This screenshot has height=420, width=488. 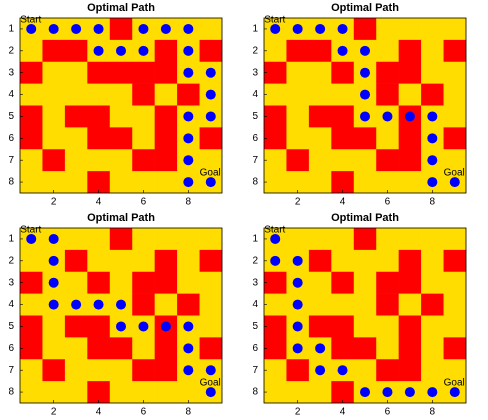 What do you see at coordinates (11, 326) in the screenshot?
I see `y-tick-label: 5` at bounding box center [11, 326].